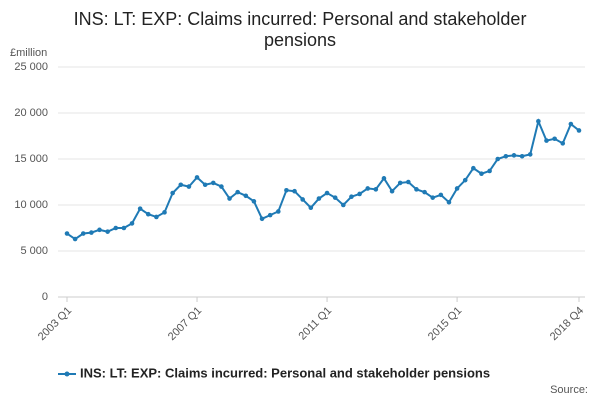  I want to click on x-tick-label: 2003 Q1, so click(55, 324).